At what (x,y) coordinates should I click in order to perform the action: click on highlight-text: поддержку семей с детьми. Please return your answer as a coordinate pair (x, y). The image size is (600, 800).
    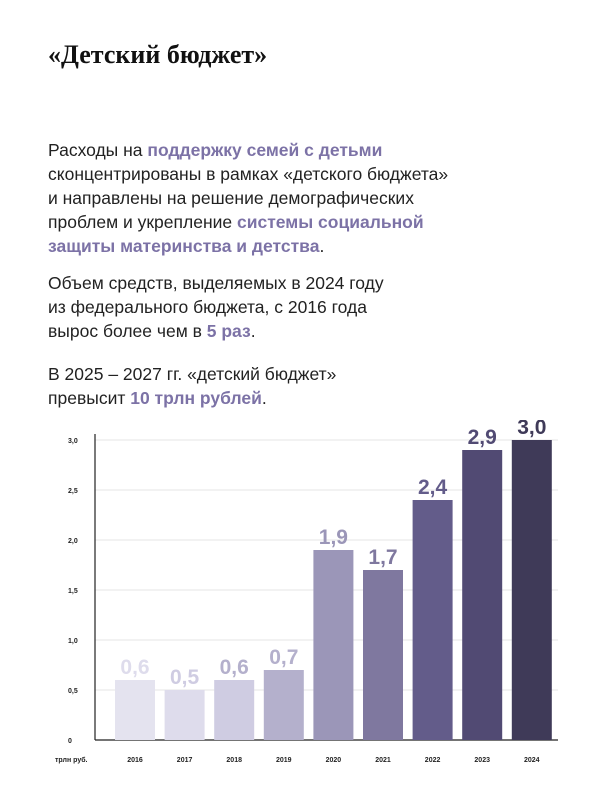
    Looking at the image, I should click on (265, 150).